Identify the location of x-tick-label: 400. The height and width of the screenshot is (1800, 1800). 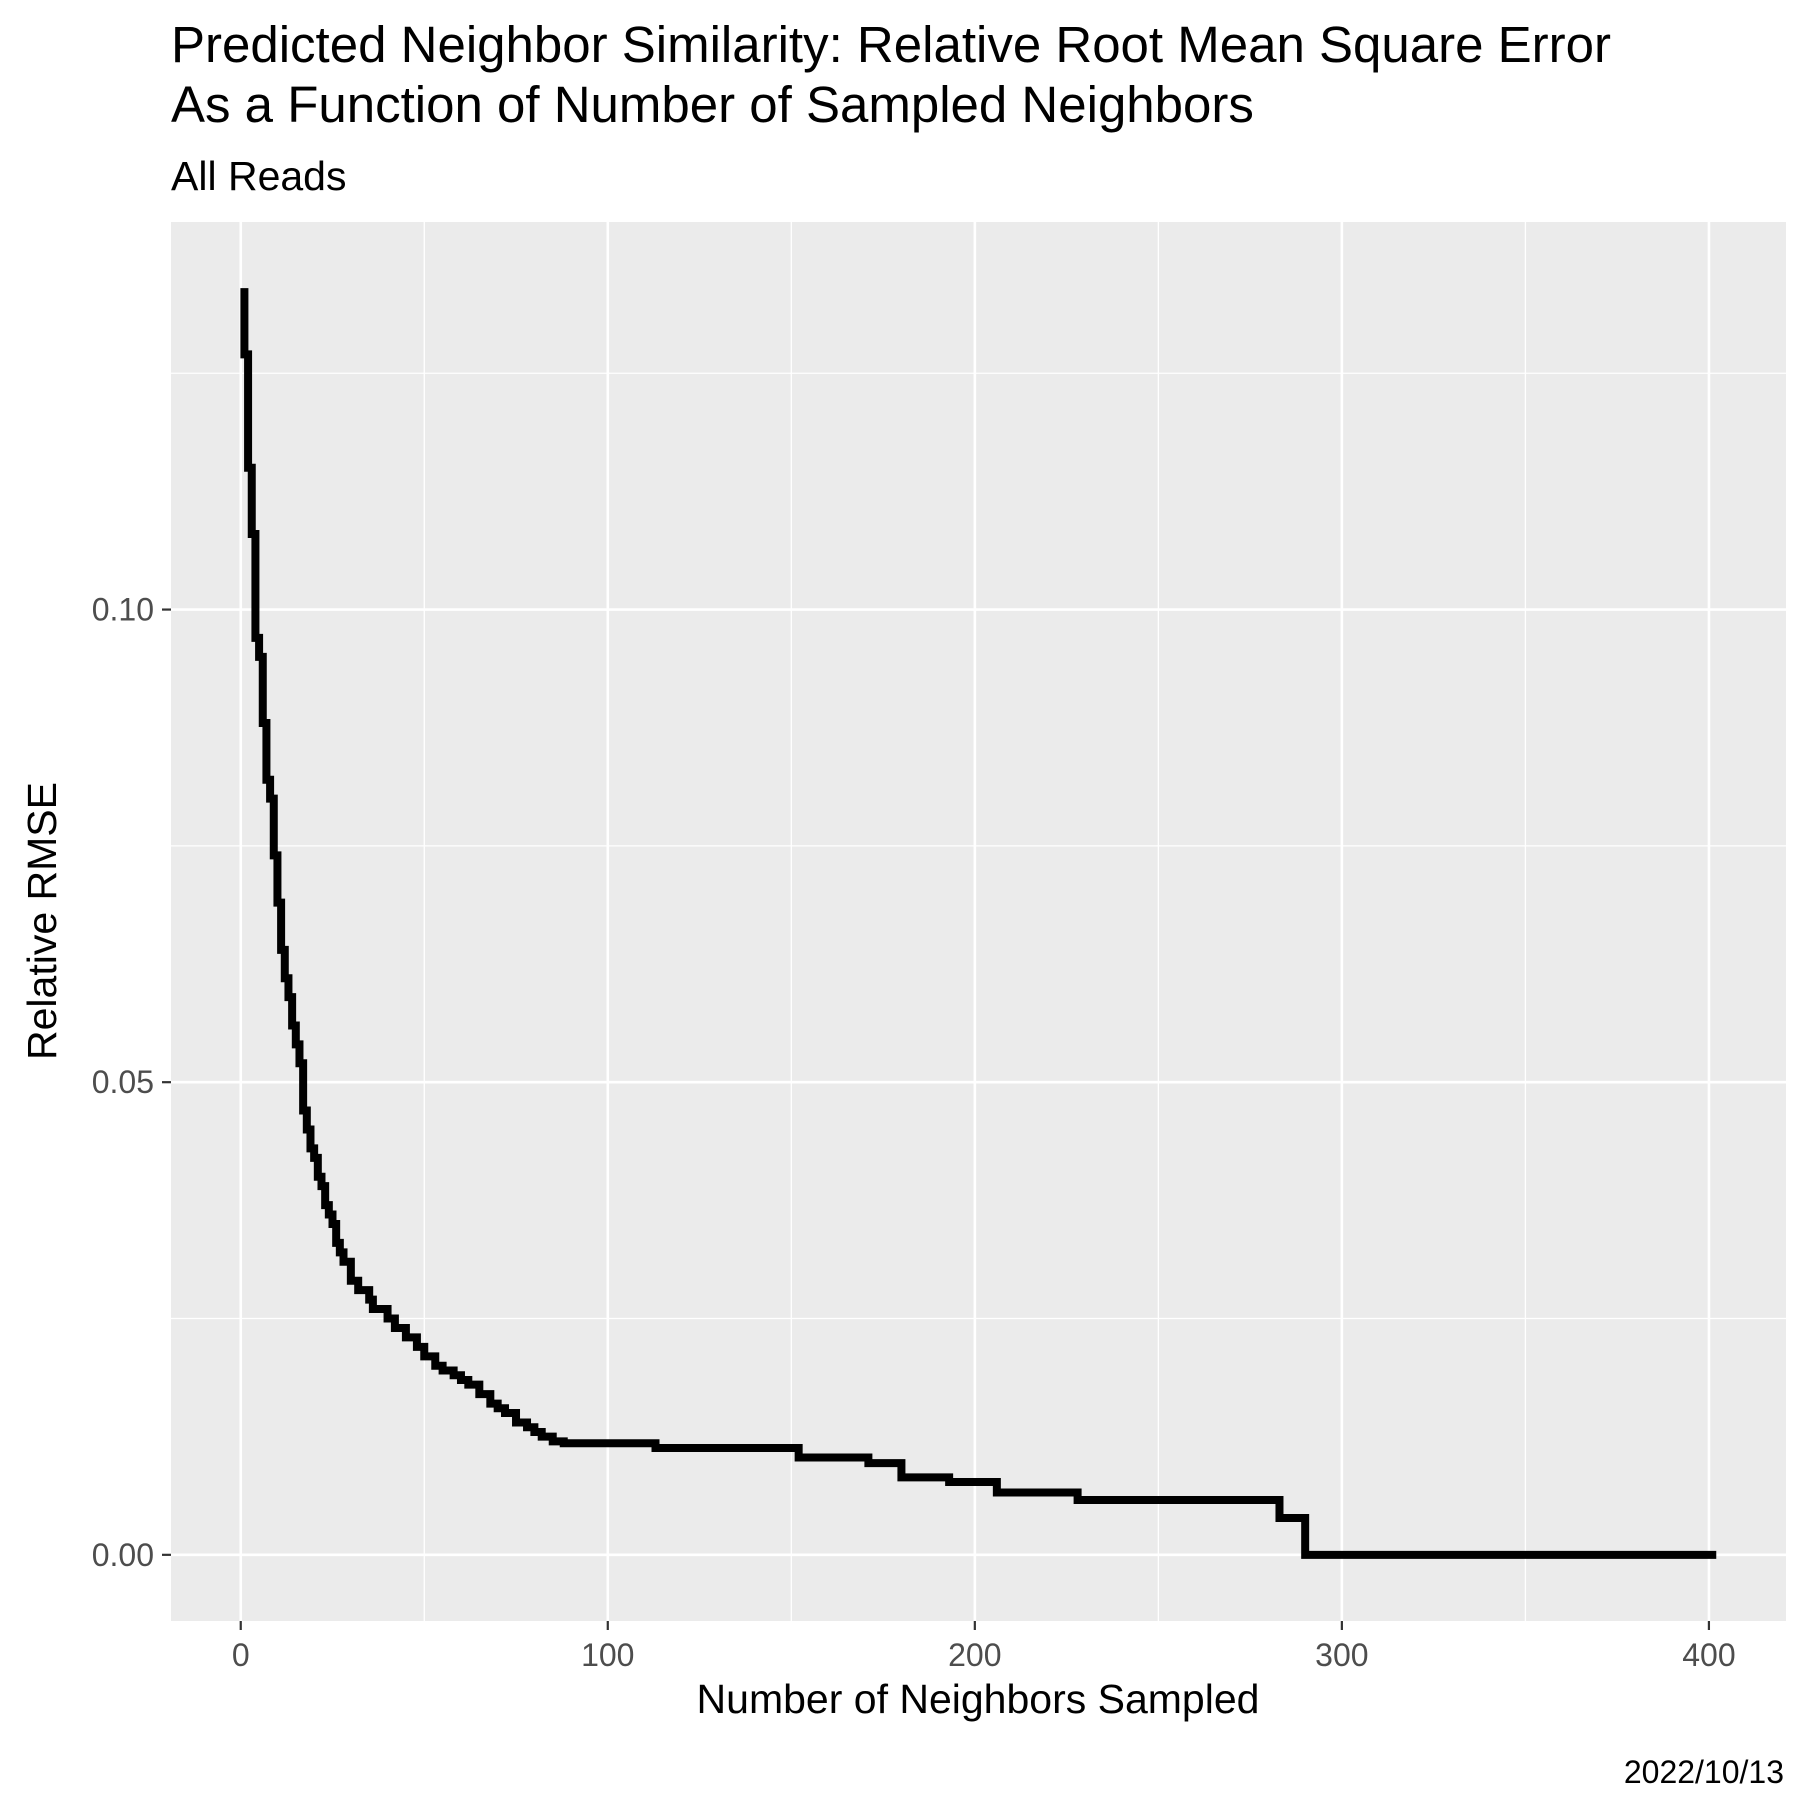
(1708, 1655).